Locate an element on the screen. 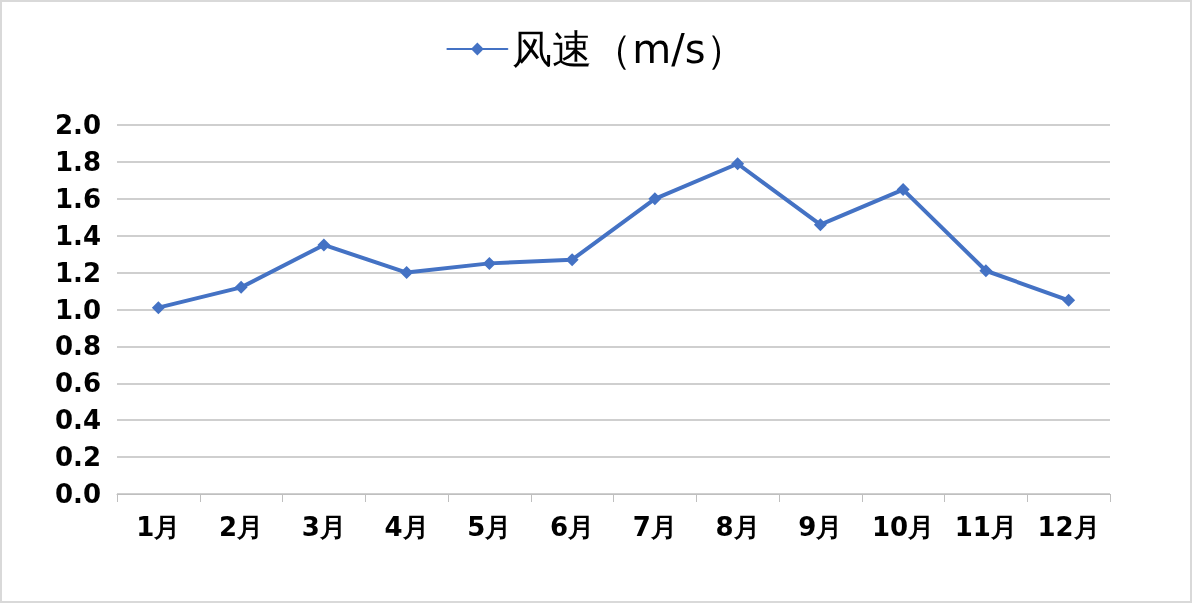 Image resolution: width=1192 pixels, height=603 pixels. y-tick-label: 1.0 is located at coordinates (77, 309).